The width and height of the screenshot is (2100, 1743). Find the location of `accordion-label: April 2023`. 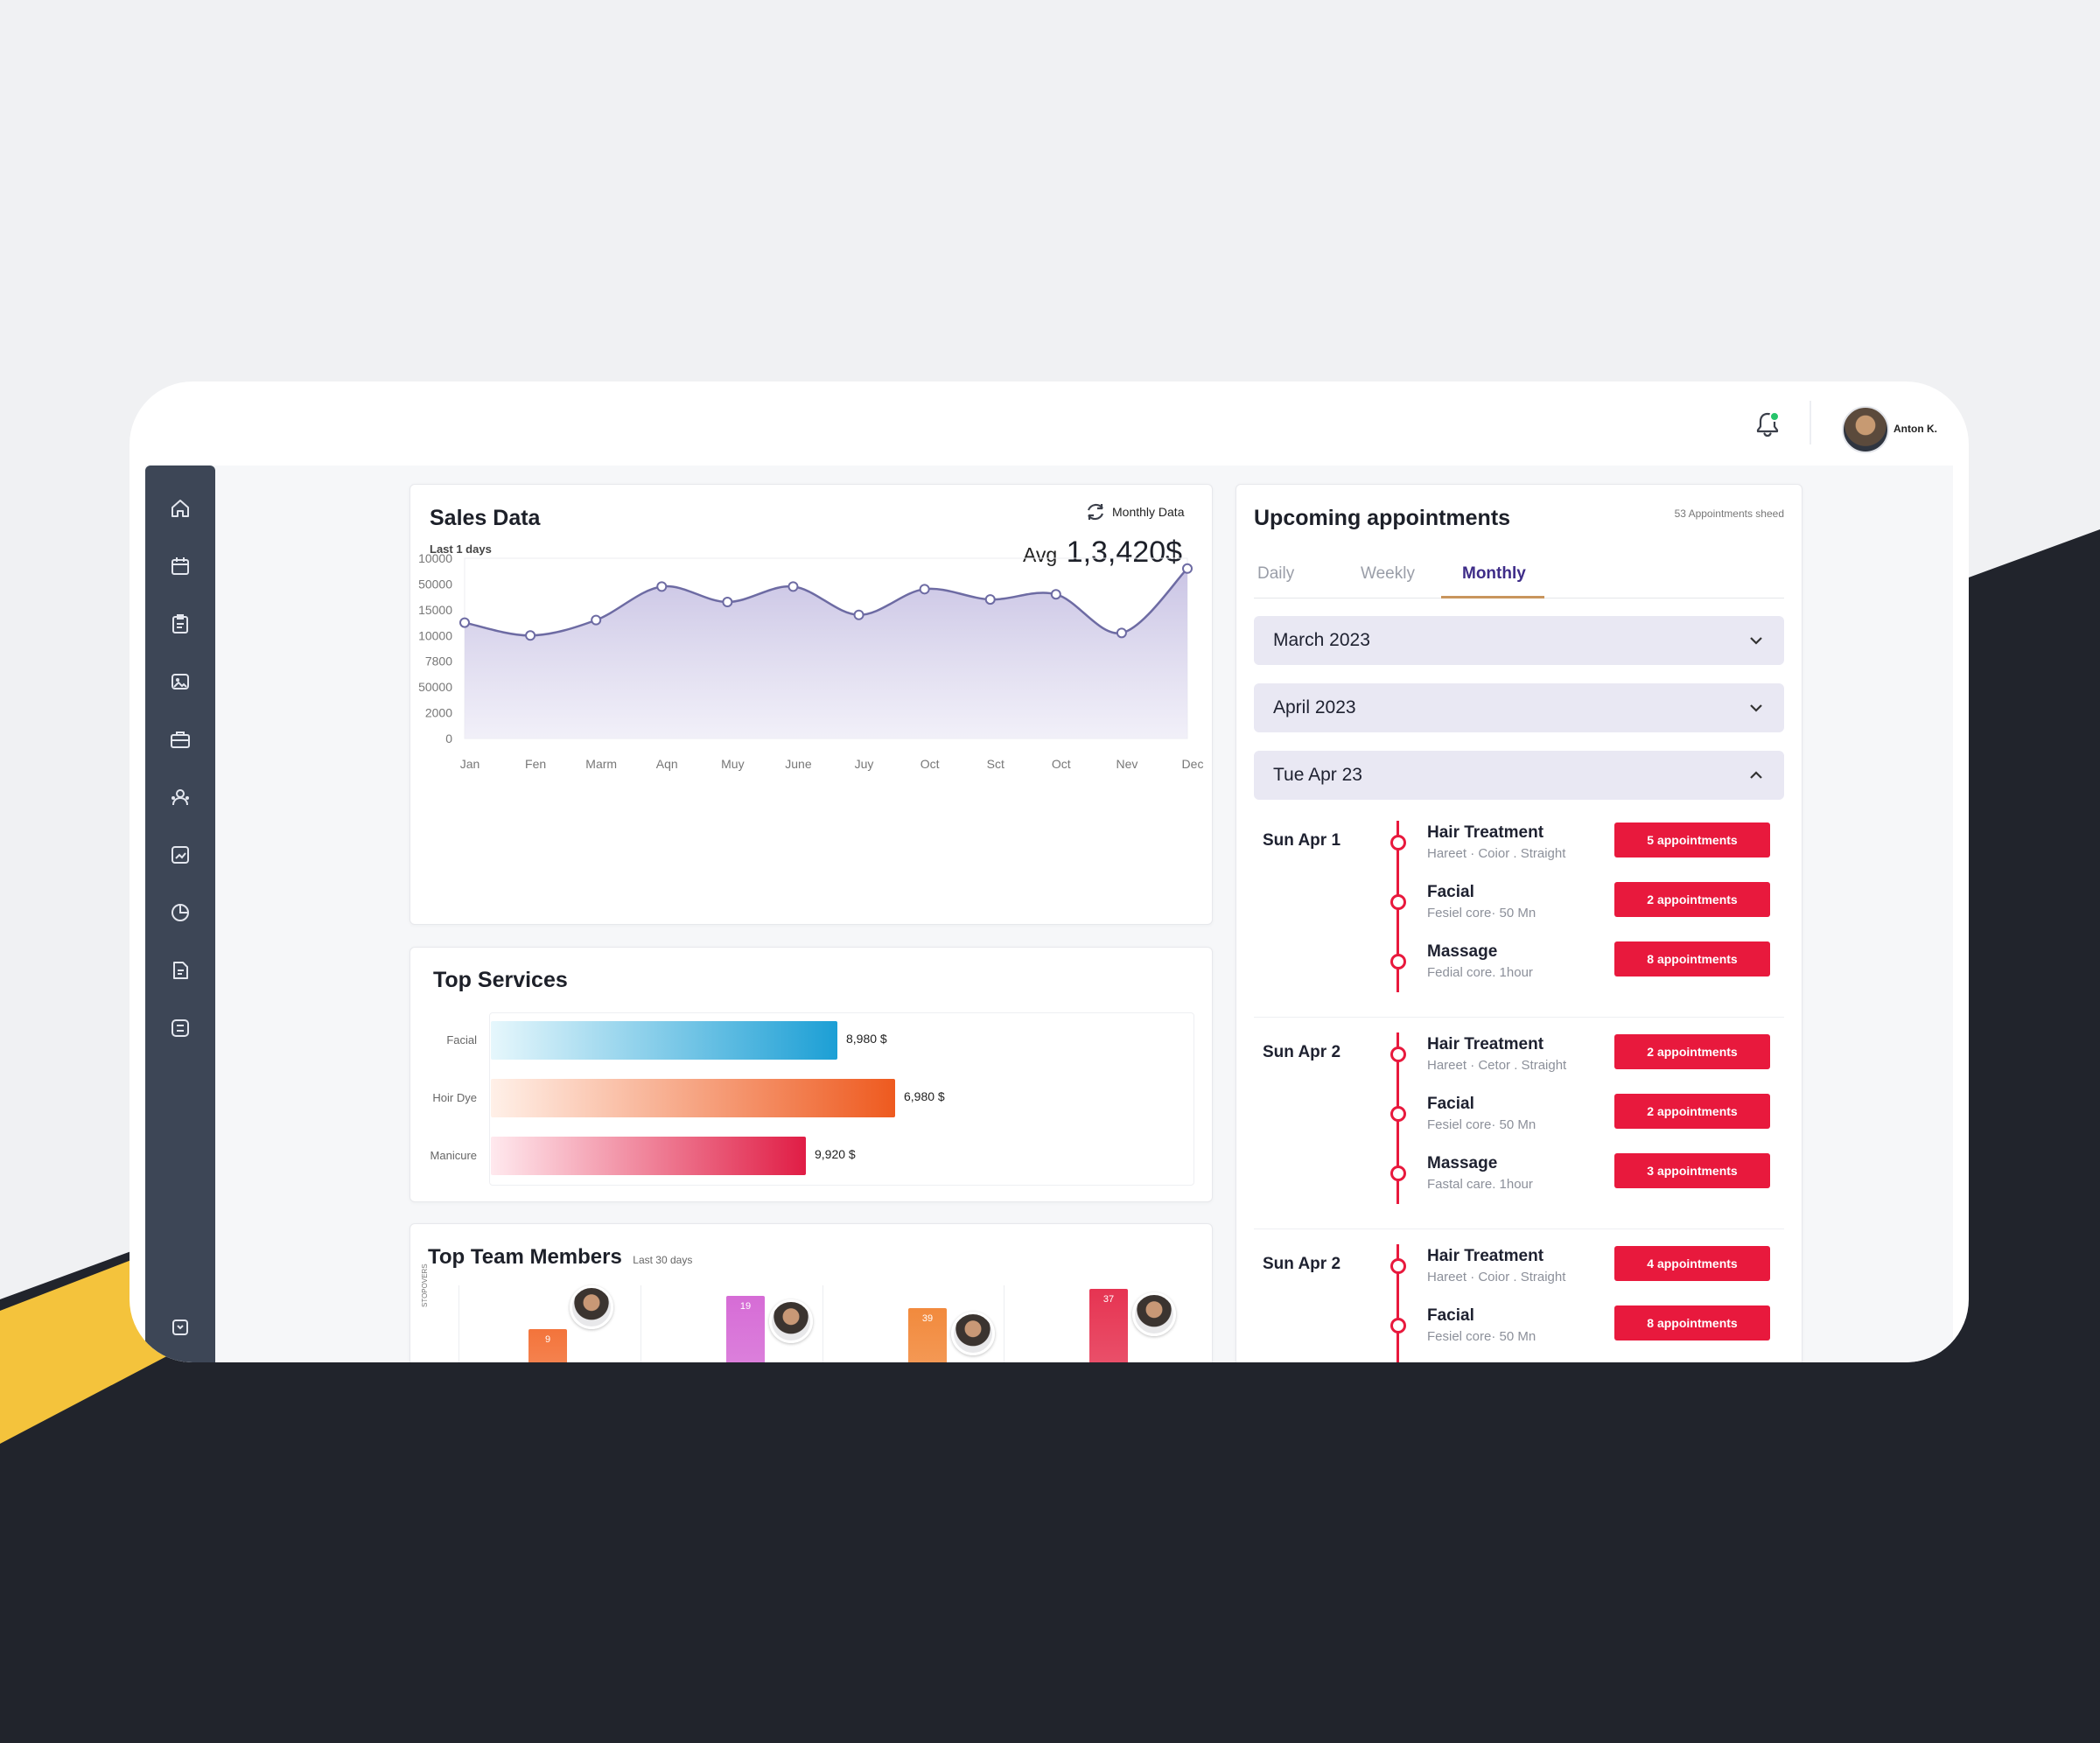

accordion-label: April 2023 is located at coordinates (1314, 707).